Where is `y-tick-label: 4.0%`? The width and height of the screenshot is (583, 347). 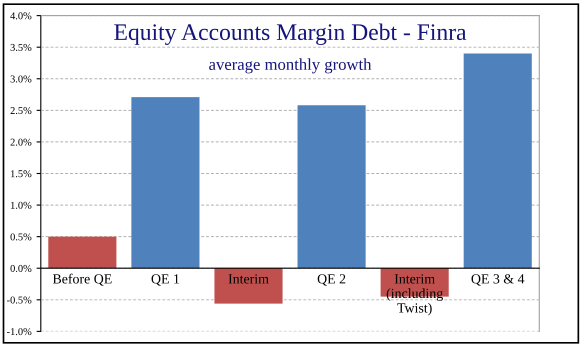
y-tick-label: 4.0% is located at coordinates (21, 16).